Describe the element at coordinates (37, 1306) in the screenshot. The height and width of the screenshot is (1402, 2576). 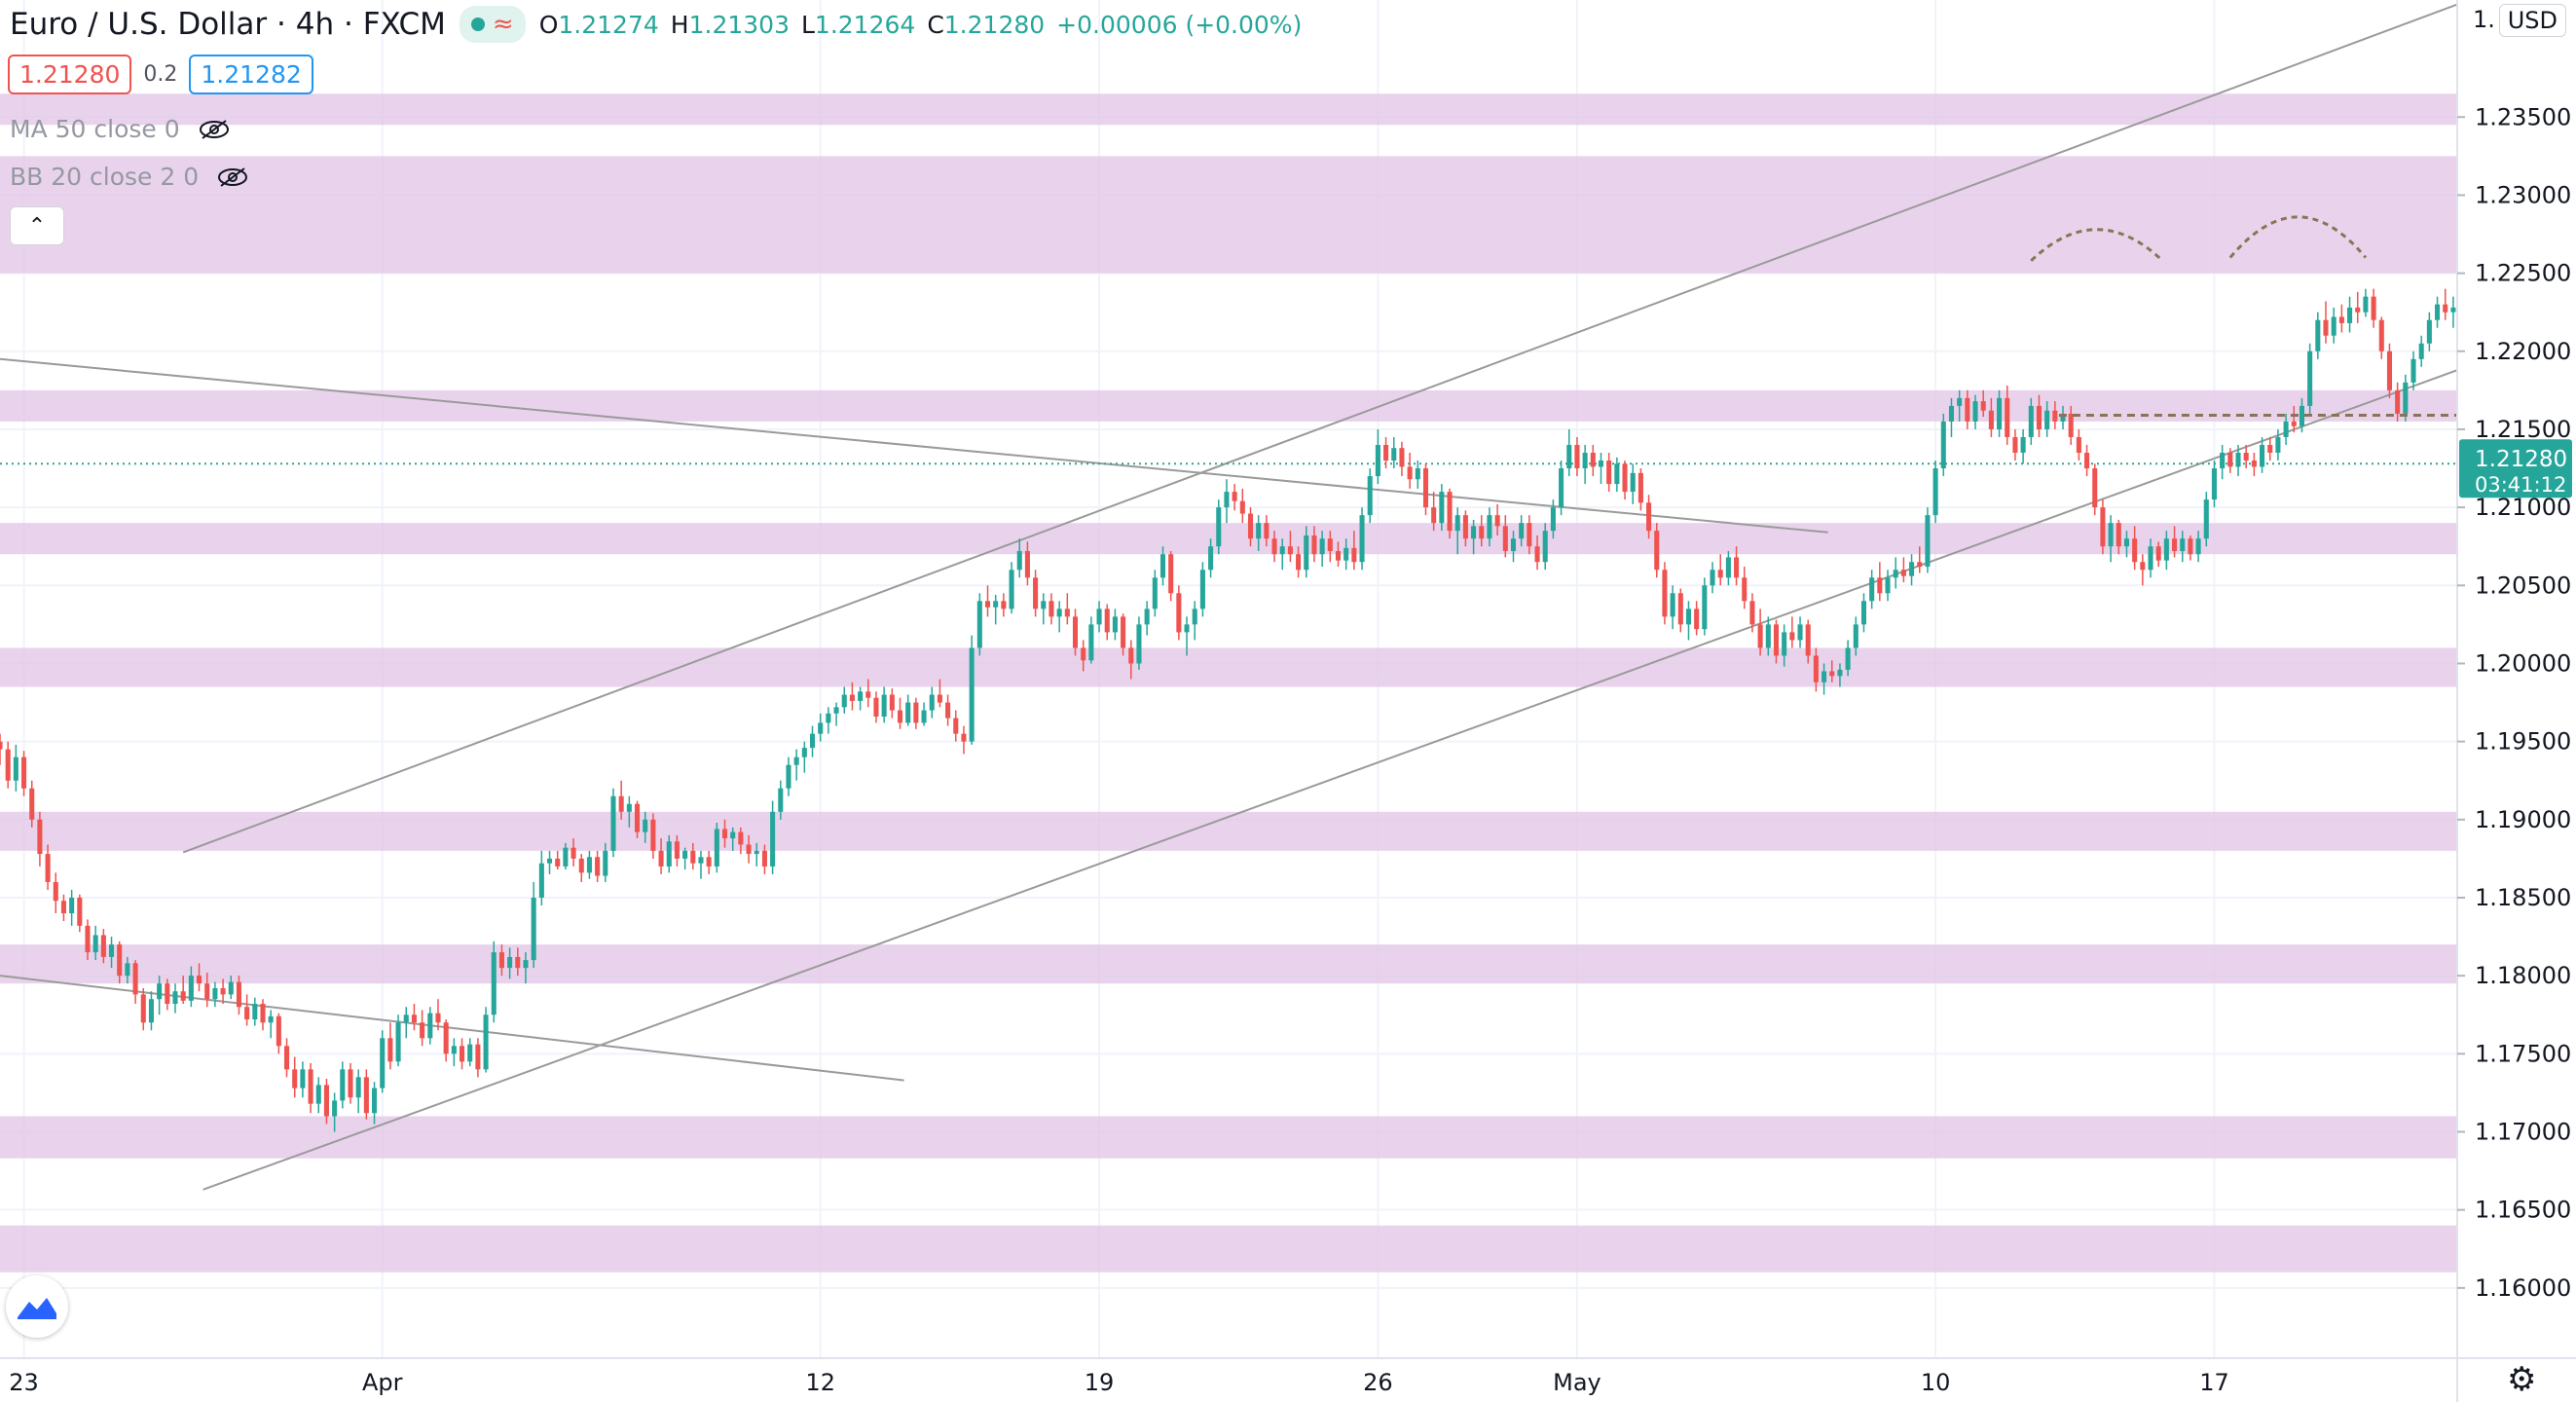
I see `tradingview-logo-icon` at that location.